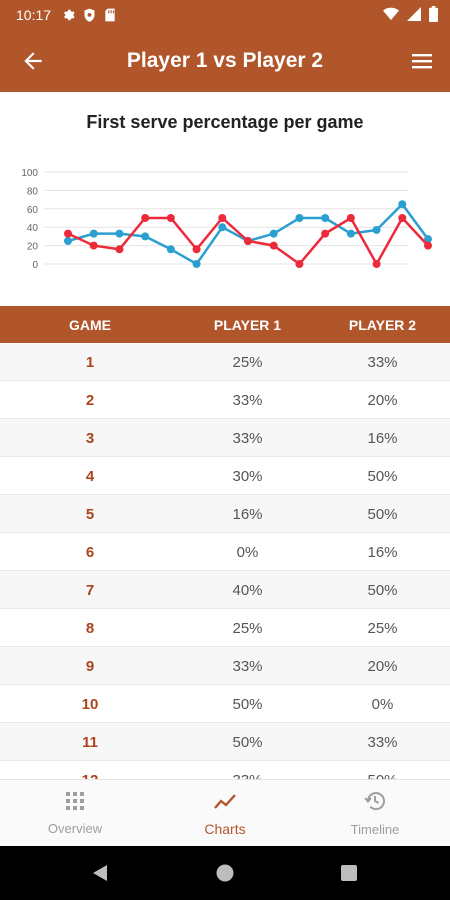 The image size is (450, 900). What do you see at coordinates (90, 704) in the screenshot?
I see `cell-game: 10` at bounding box center [90, 704].